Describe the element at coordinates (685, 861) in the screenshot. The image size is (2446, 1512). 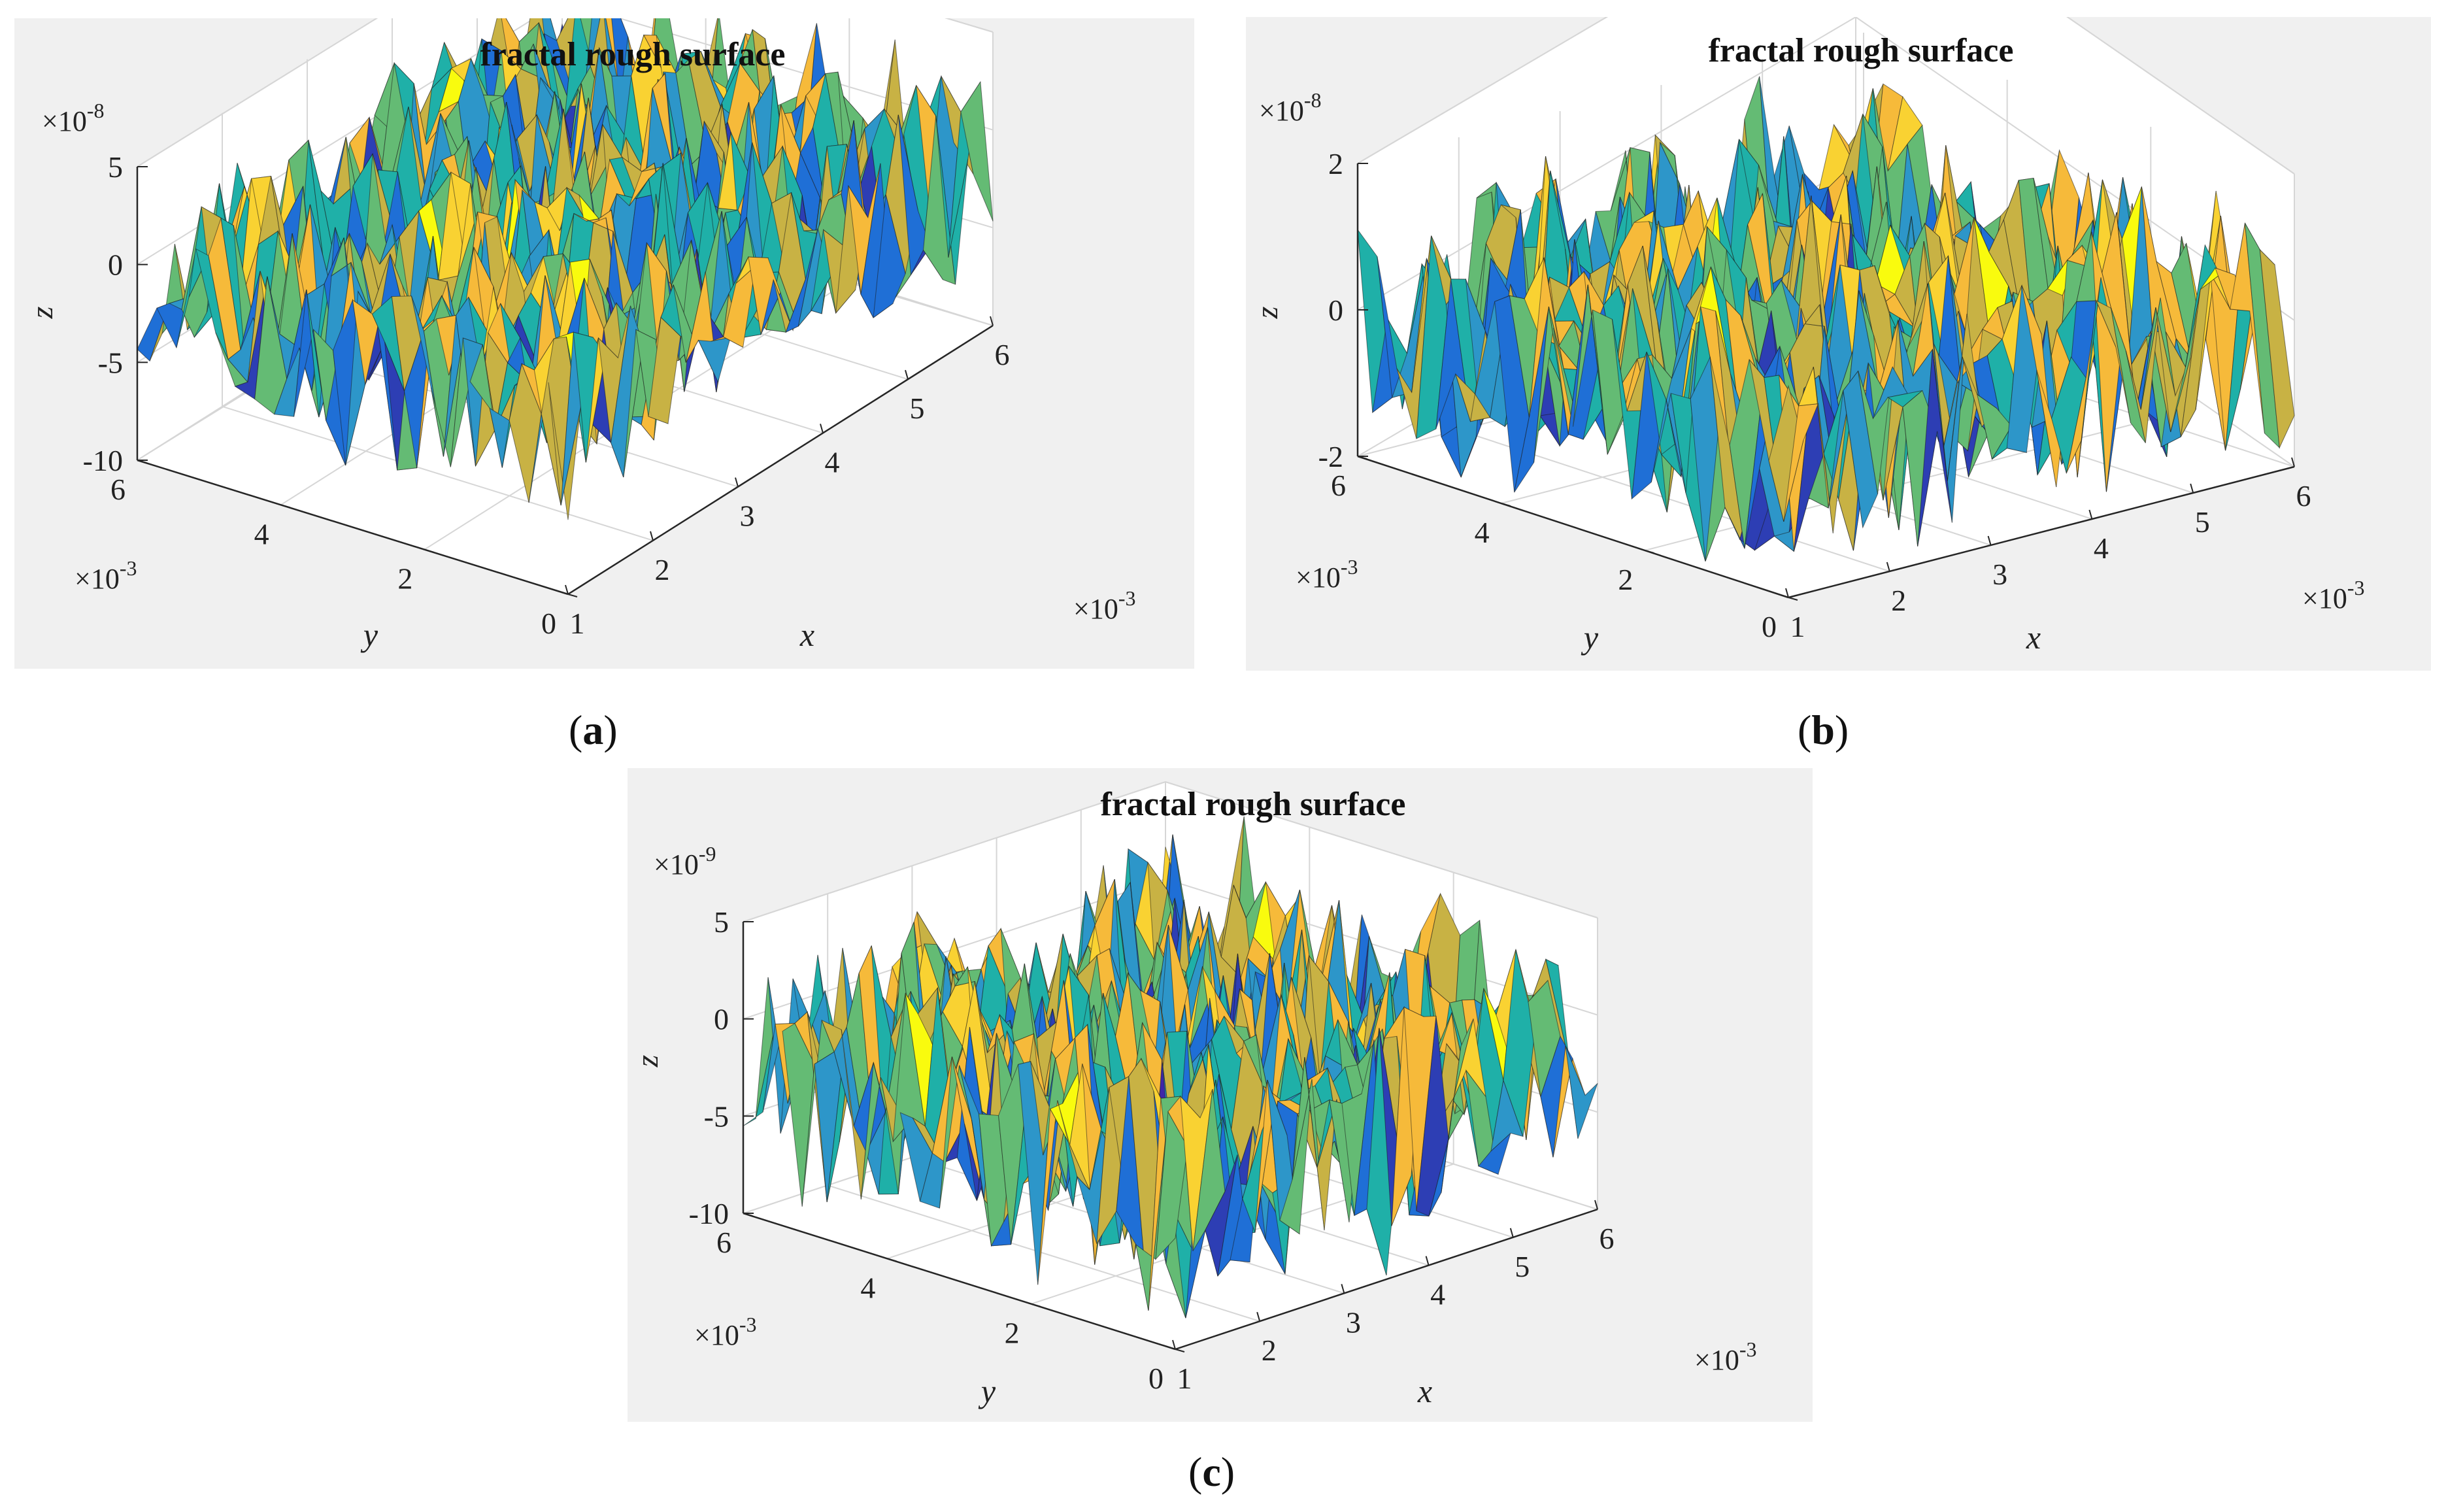
I see `z-exponent-label: ×10⁻⁹` at that location.